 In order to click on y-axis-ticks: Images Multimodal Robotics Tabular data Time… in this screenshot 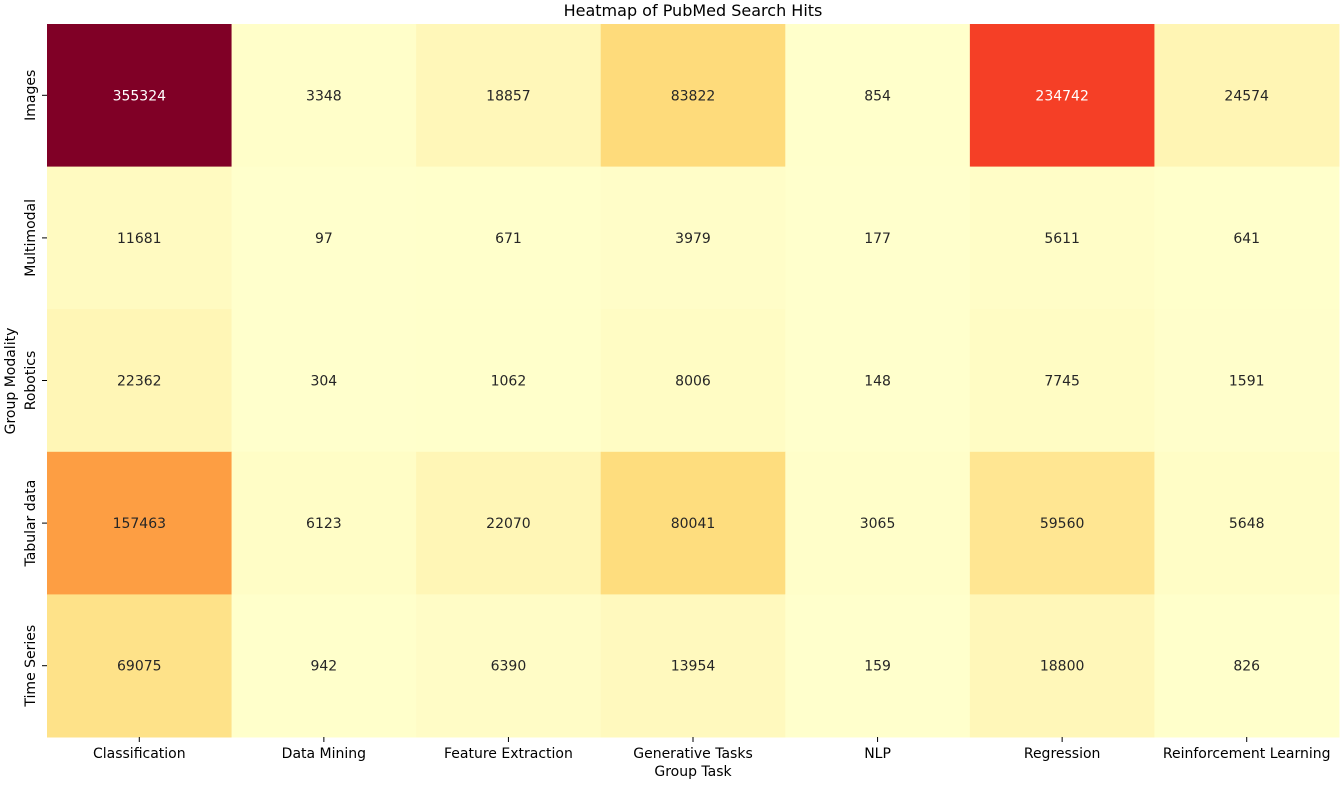, I will do `click(35, 389)`.